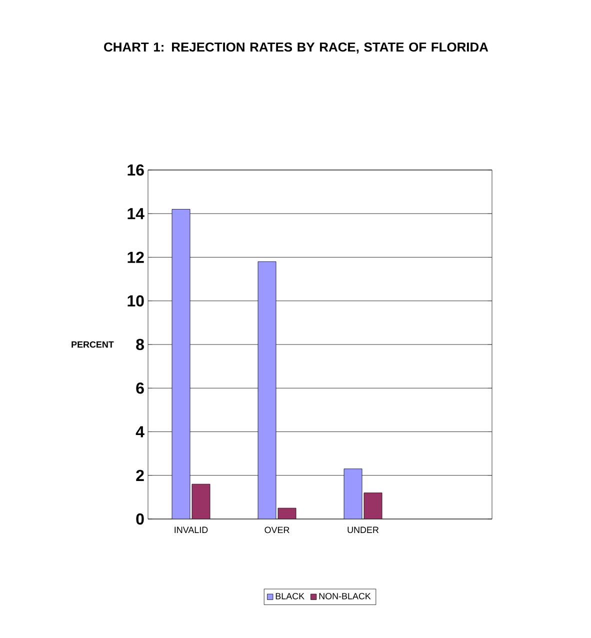 This screenshot has width=591, height=638. What do you see at coordinates (140, 388) in the screenshot?
I see `y-tick-label: 6` at bounding box center [140, 388].